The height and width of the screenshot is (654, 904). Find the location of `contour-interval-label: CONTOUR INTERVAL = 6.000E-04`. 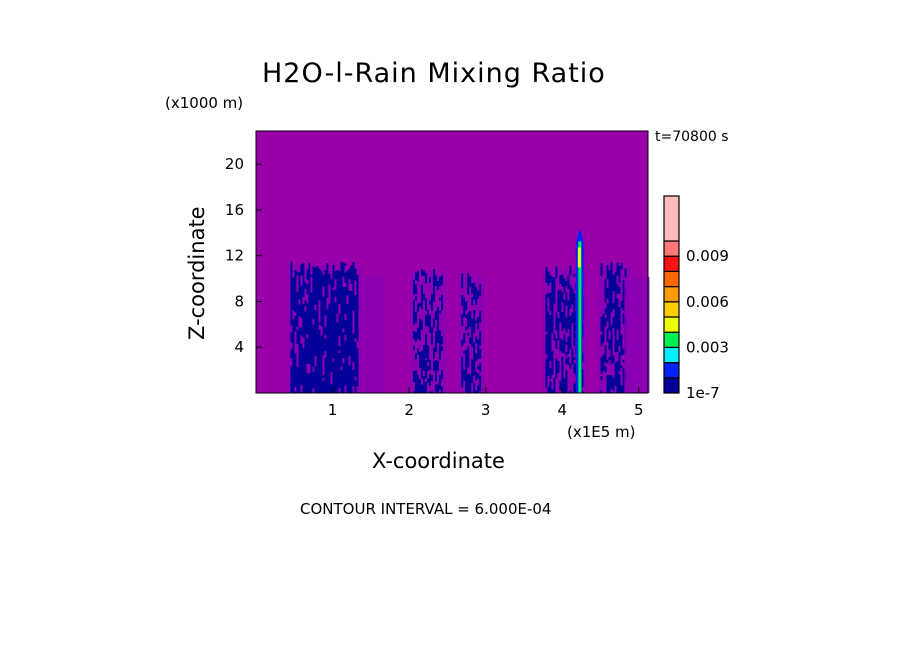

contour-interval-label: CONTOUR INTERVAL = 6.000E-04 is located at coordinates (426, 509).